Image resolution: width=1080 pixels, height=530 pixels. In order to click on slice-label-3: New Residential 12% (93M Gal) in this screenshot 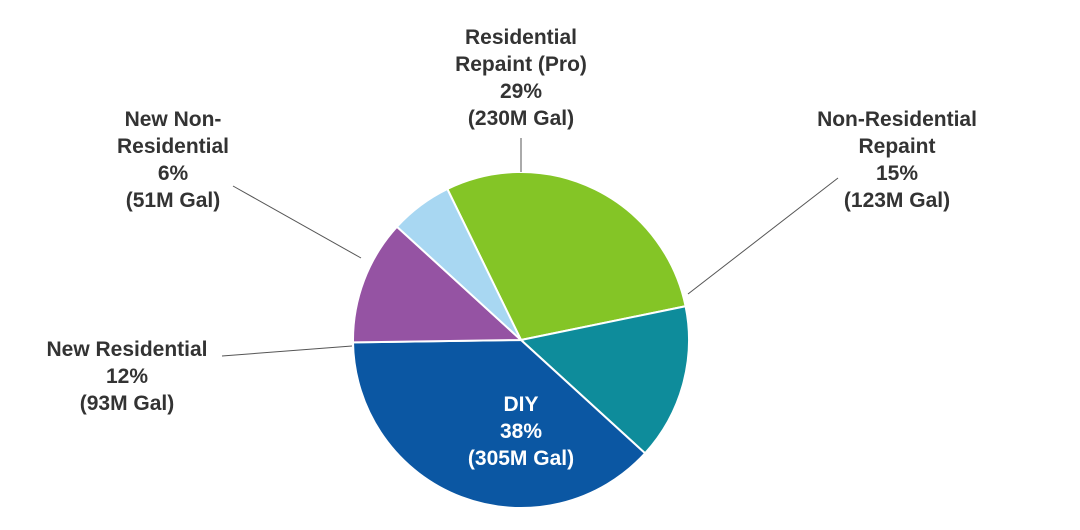, I will do `click(126, 376)`.